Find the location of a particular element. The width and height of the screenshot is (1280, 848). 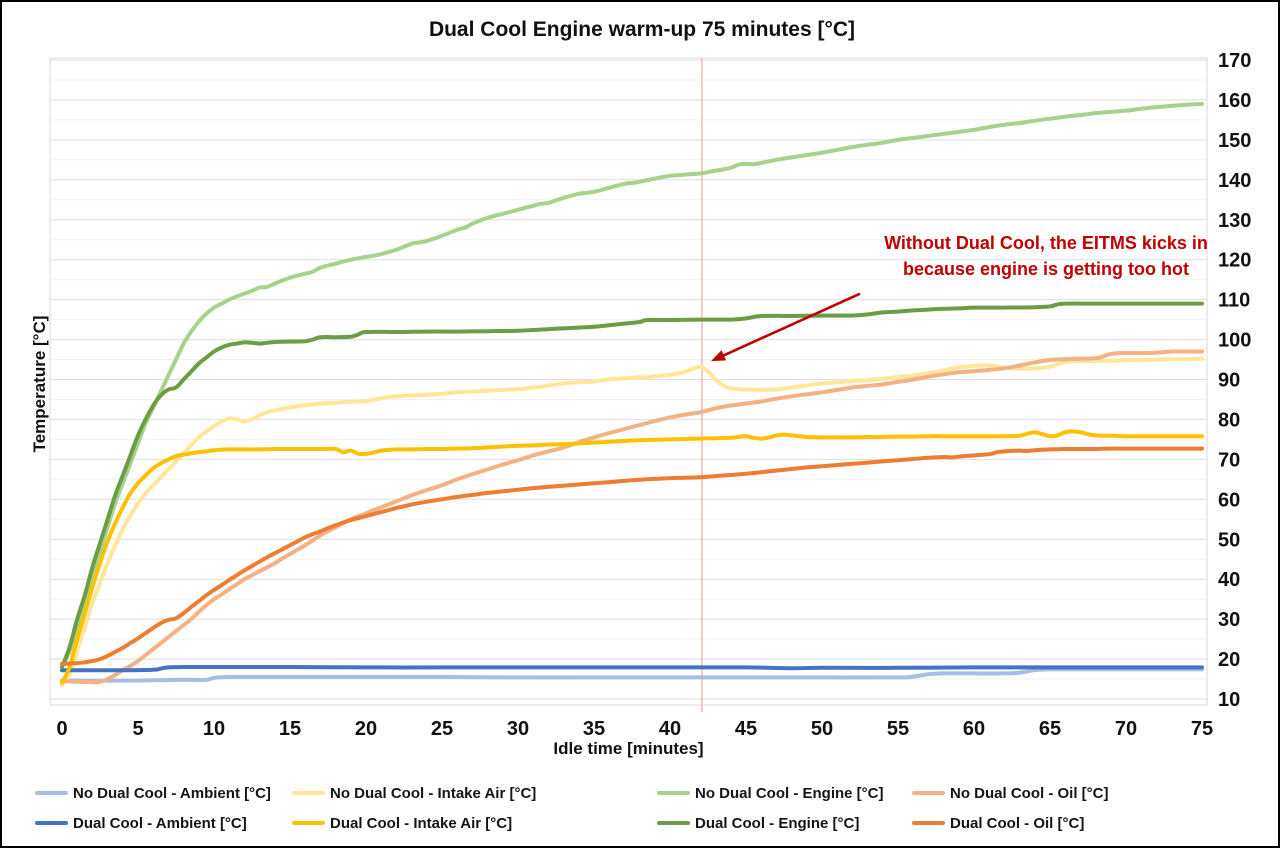

annotation-arrowhead is located at coordinates (719, 356).